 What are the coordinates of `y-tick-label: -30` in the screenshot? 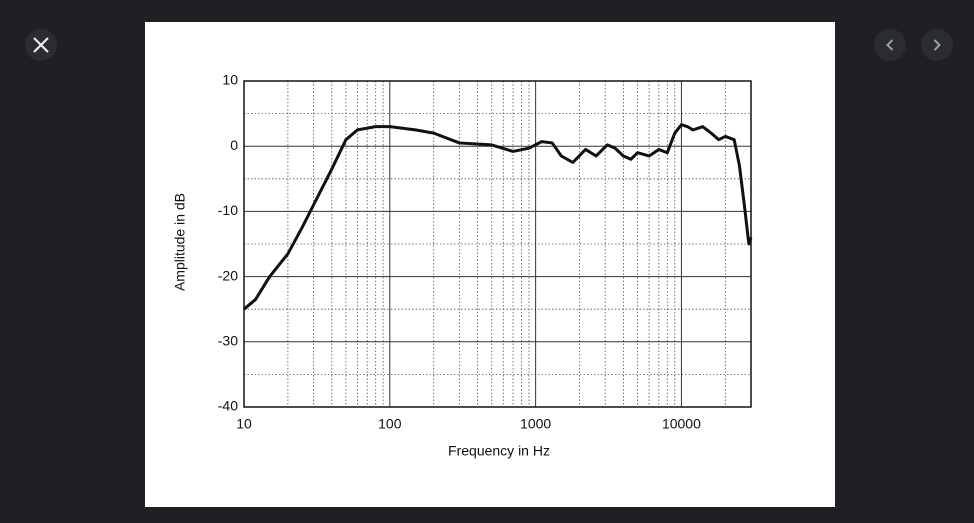 It's located at (228, 341).